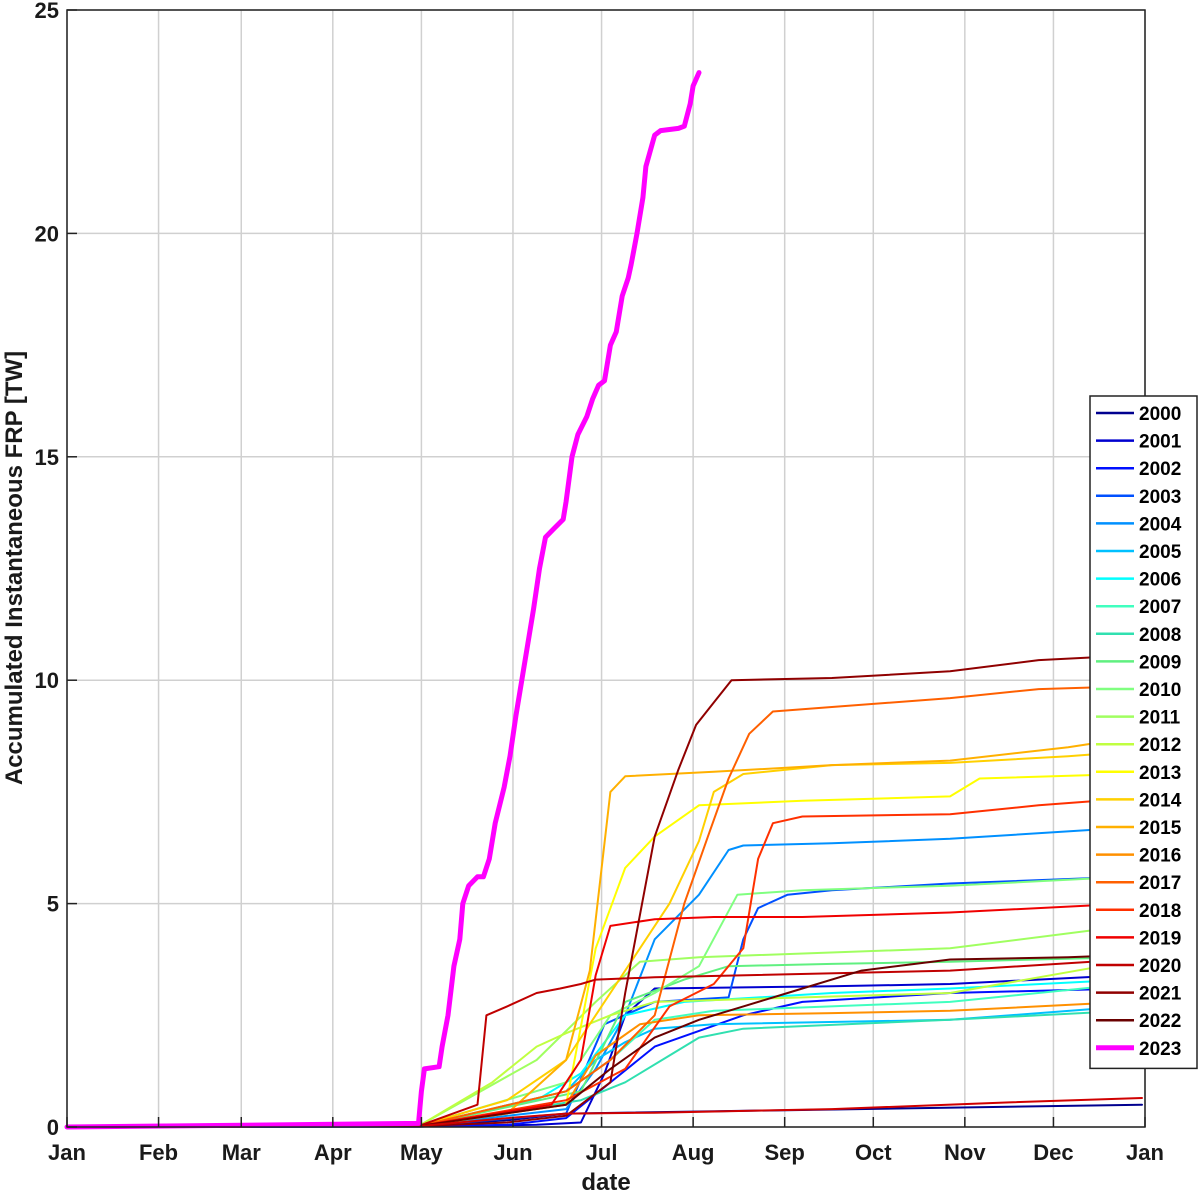 The width and height of the screenshot is (1200, 1196). I want to click on legend-label: 2000, so click(1160, 414).